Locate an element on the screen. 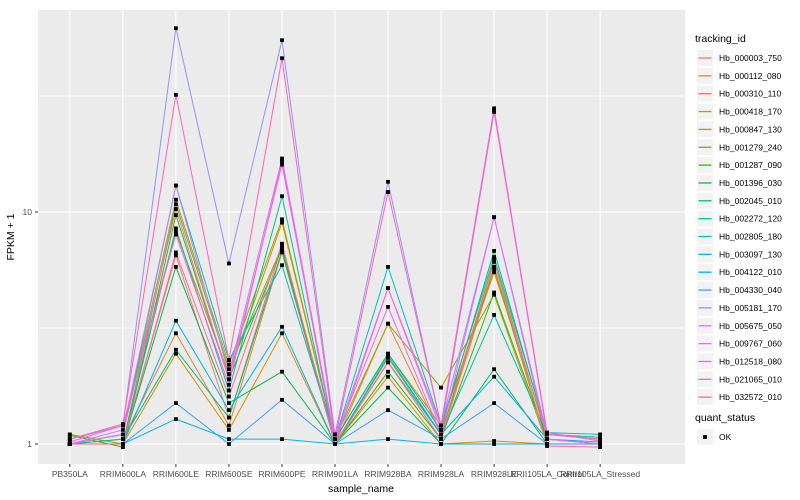 The height and width of the screenshot is (500, 800). legend-label: Hb_004122_010 is located at coordinates (750, 272).